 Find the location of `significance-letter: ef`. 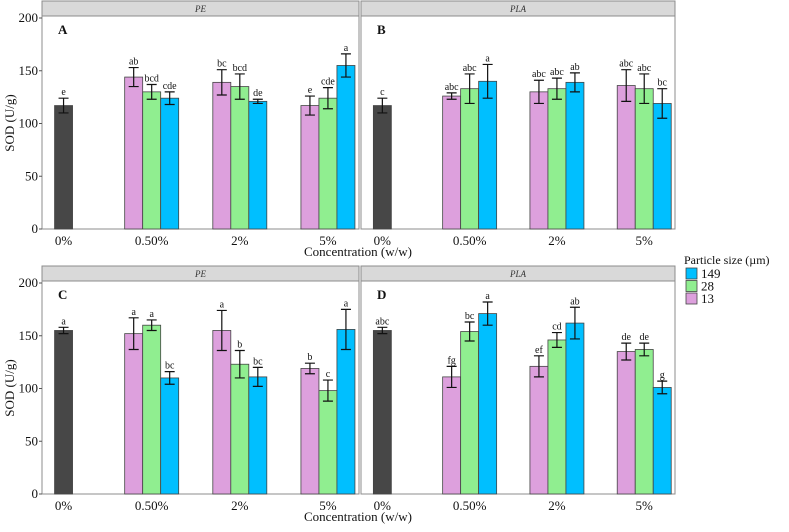

significance-letter: ef is located at coordinates (539, 350).